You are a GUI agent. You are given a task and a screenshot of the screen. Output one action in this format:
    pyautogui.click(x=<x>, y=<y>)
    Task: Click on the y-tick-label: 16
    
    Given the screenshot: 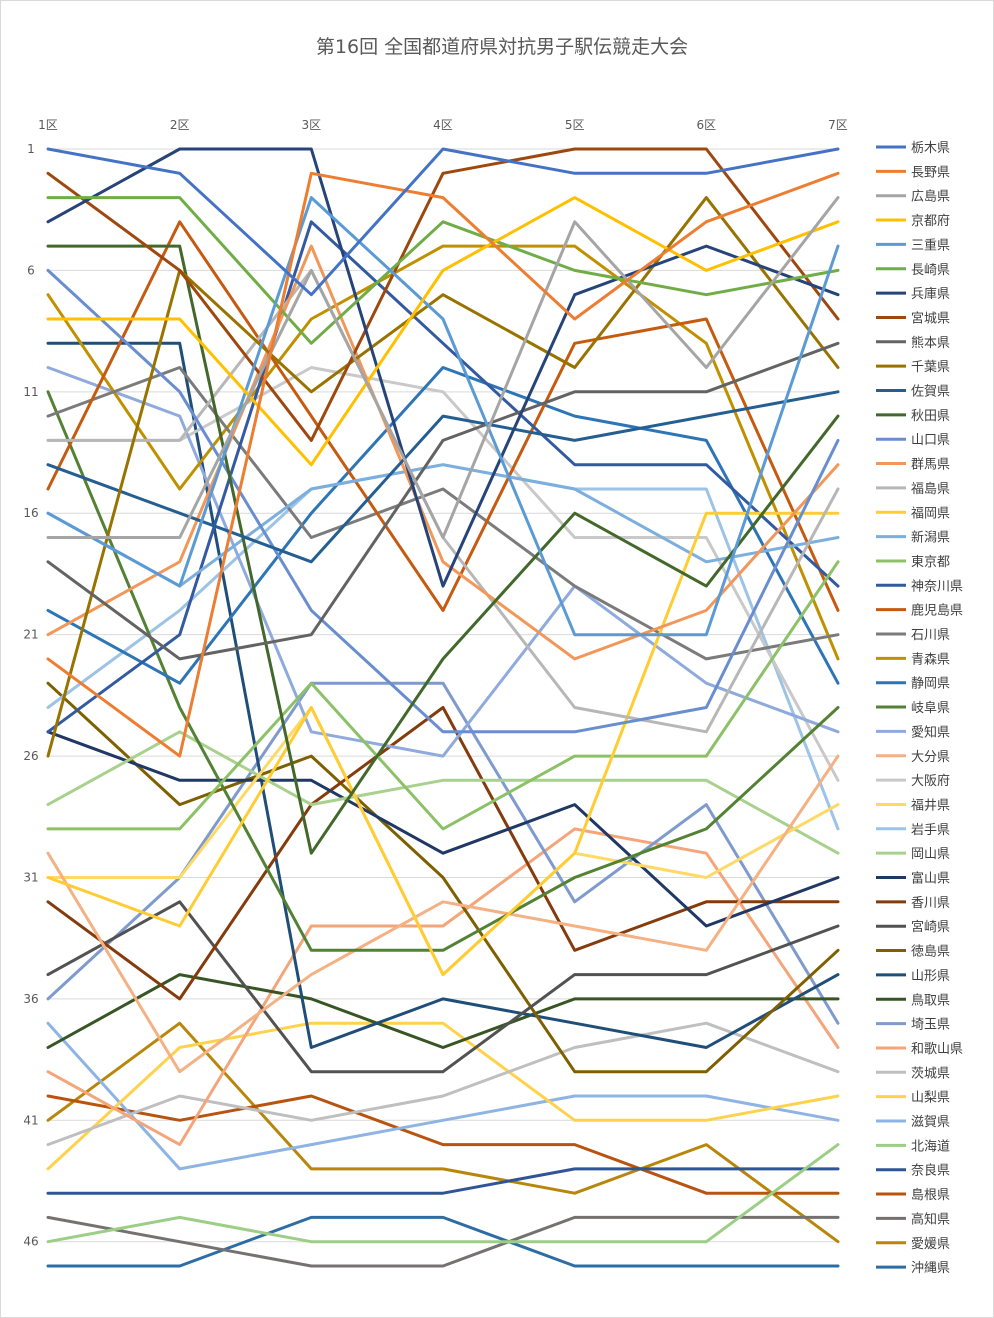 What is the action you would take?
    pyautogui.click(x=30, y=513)
    